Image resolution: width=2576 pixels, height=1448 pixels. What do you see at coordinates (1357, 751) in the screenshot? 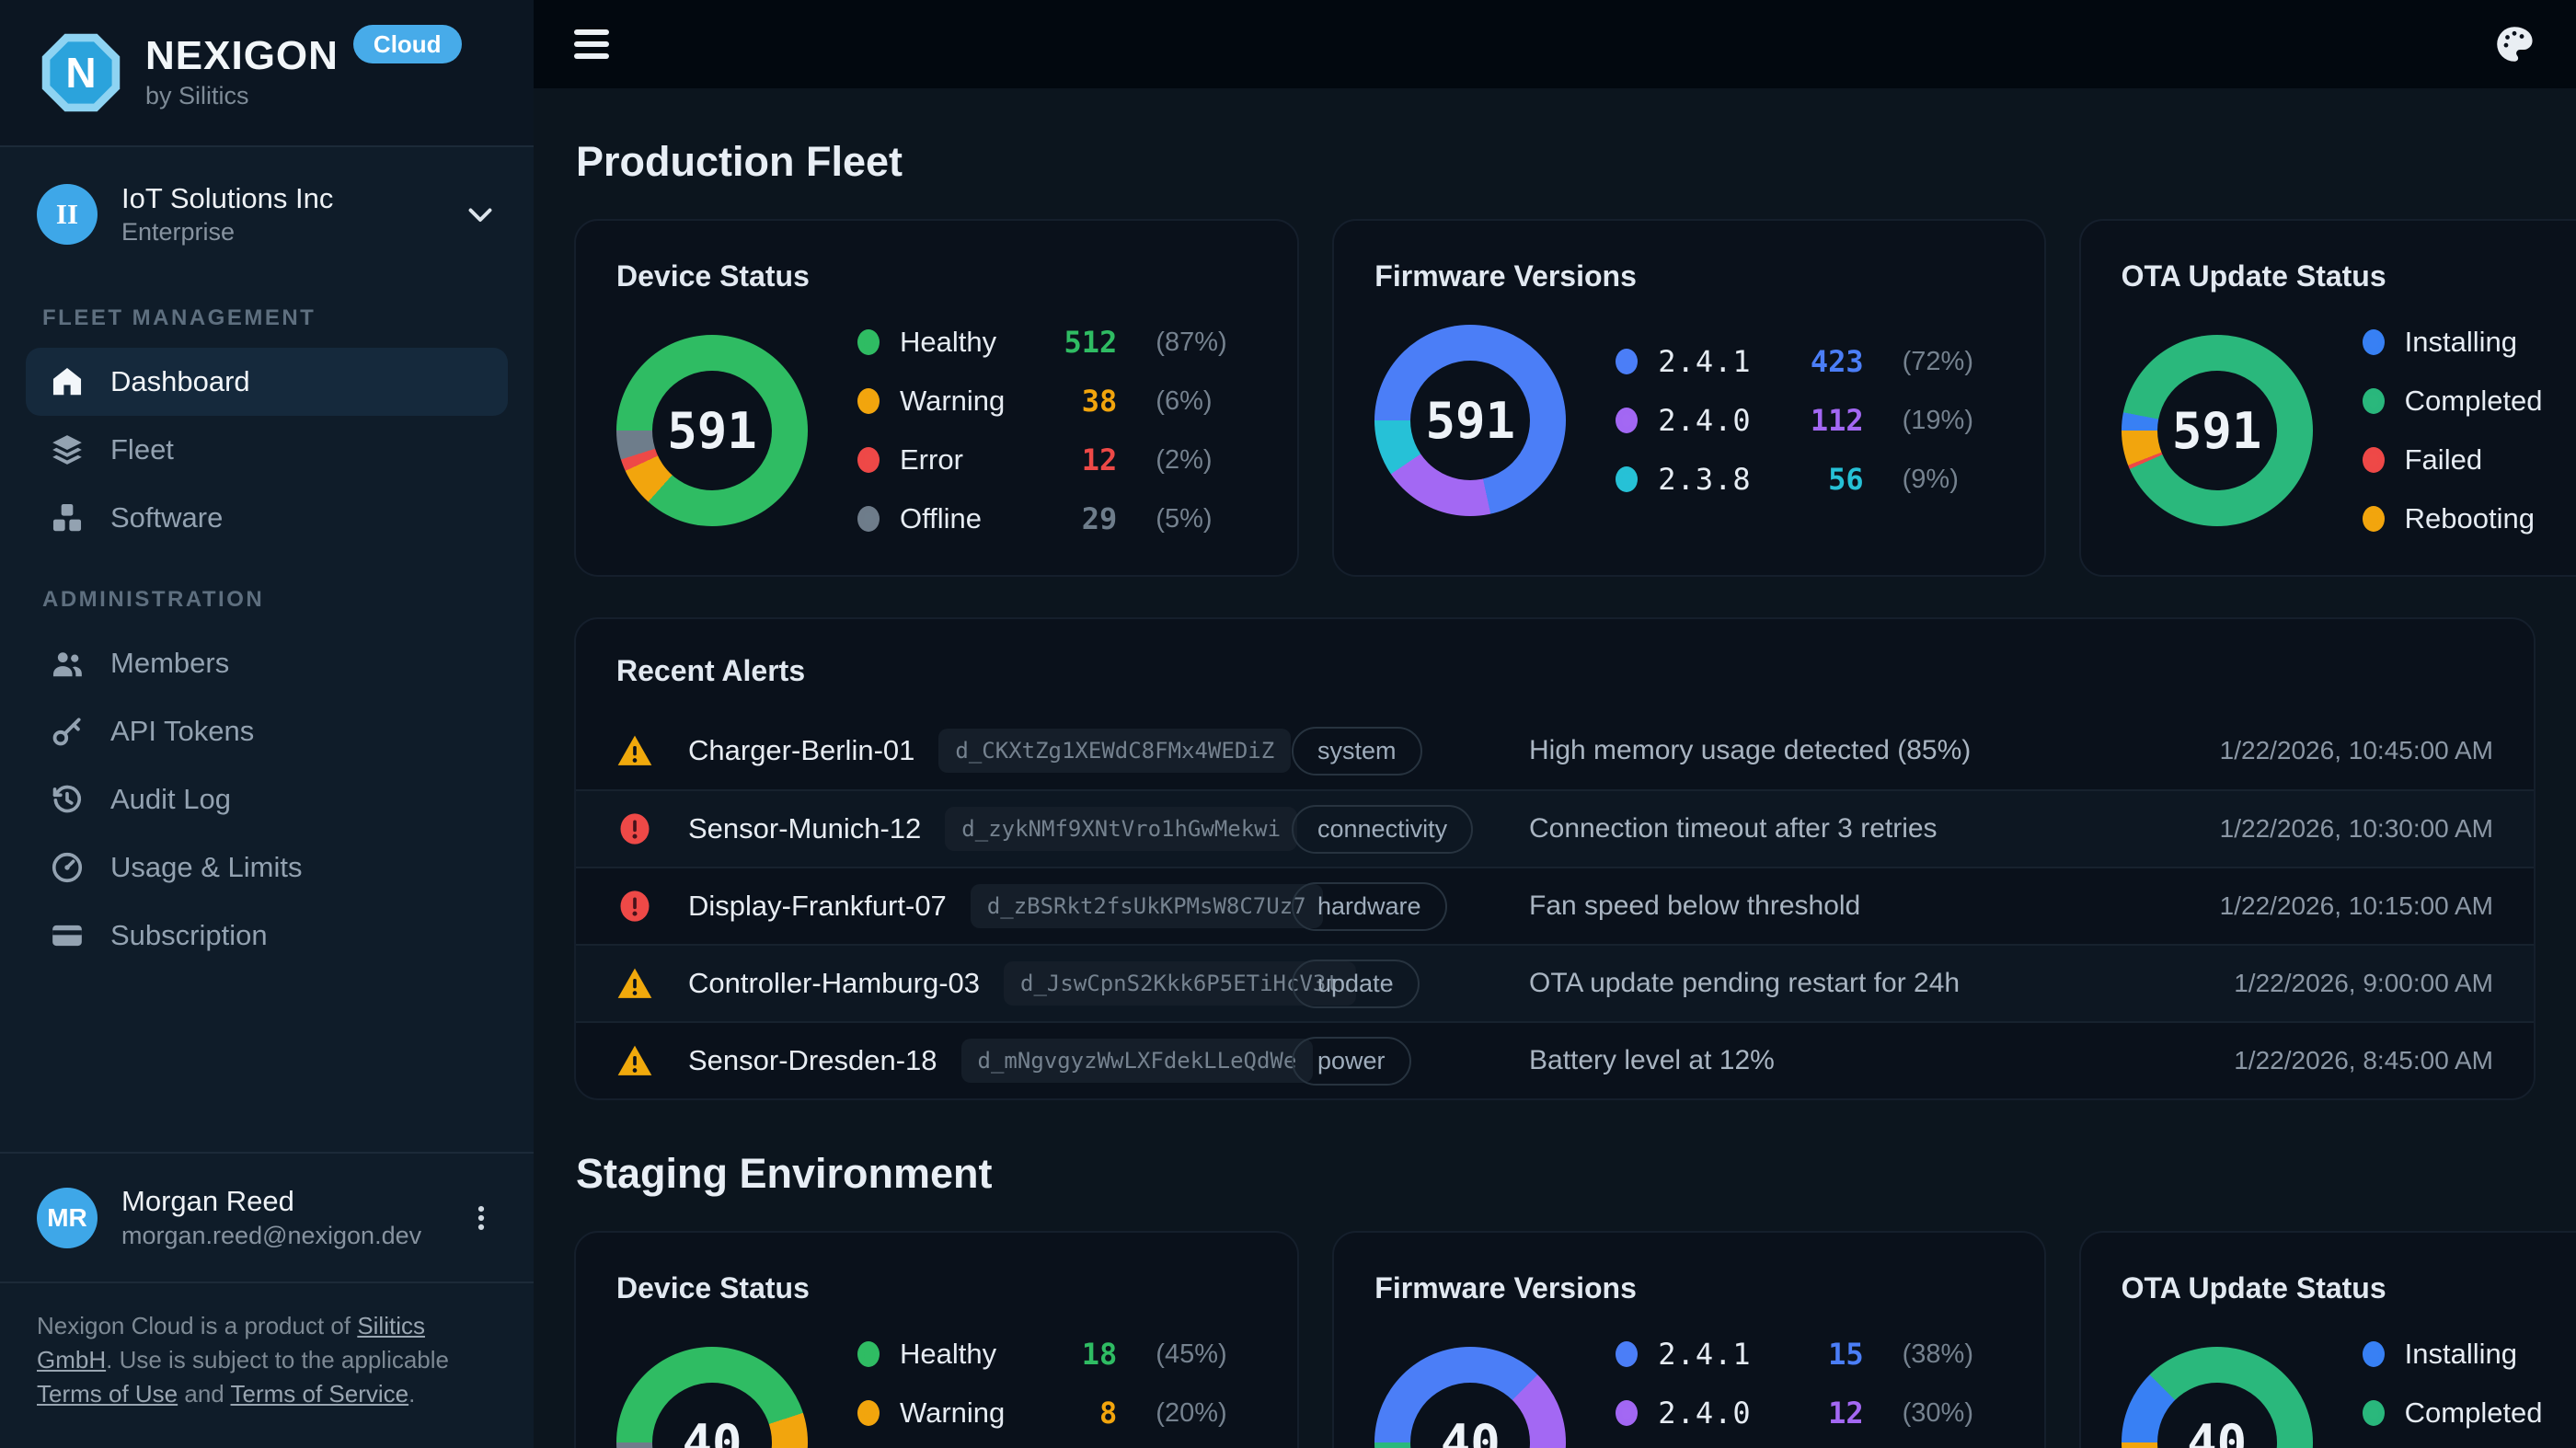
I see `alert-tag: system` at bounding box center [1357, 751].